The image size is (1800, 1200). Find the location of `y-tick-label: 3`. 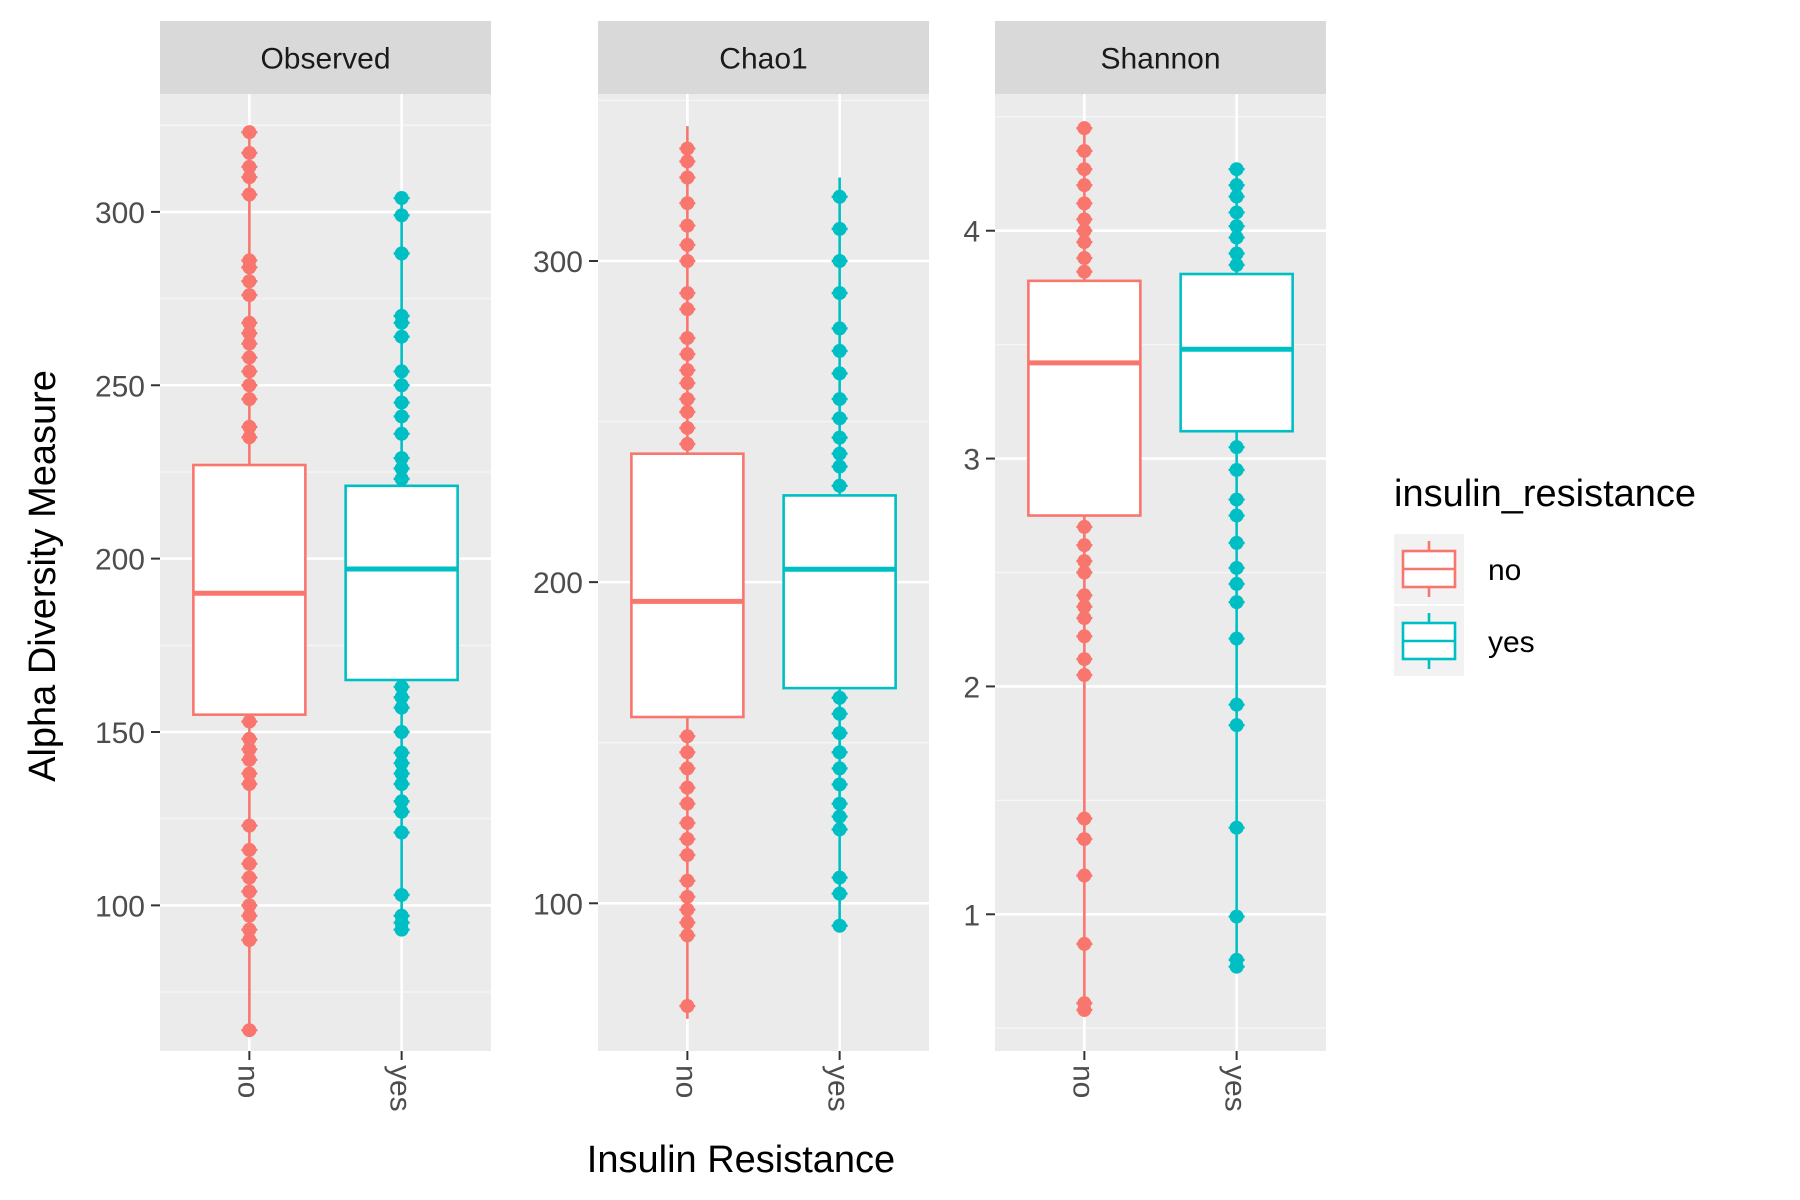

y-tick-label: 3 is located at coordinates (971, 460).